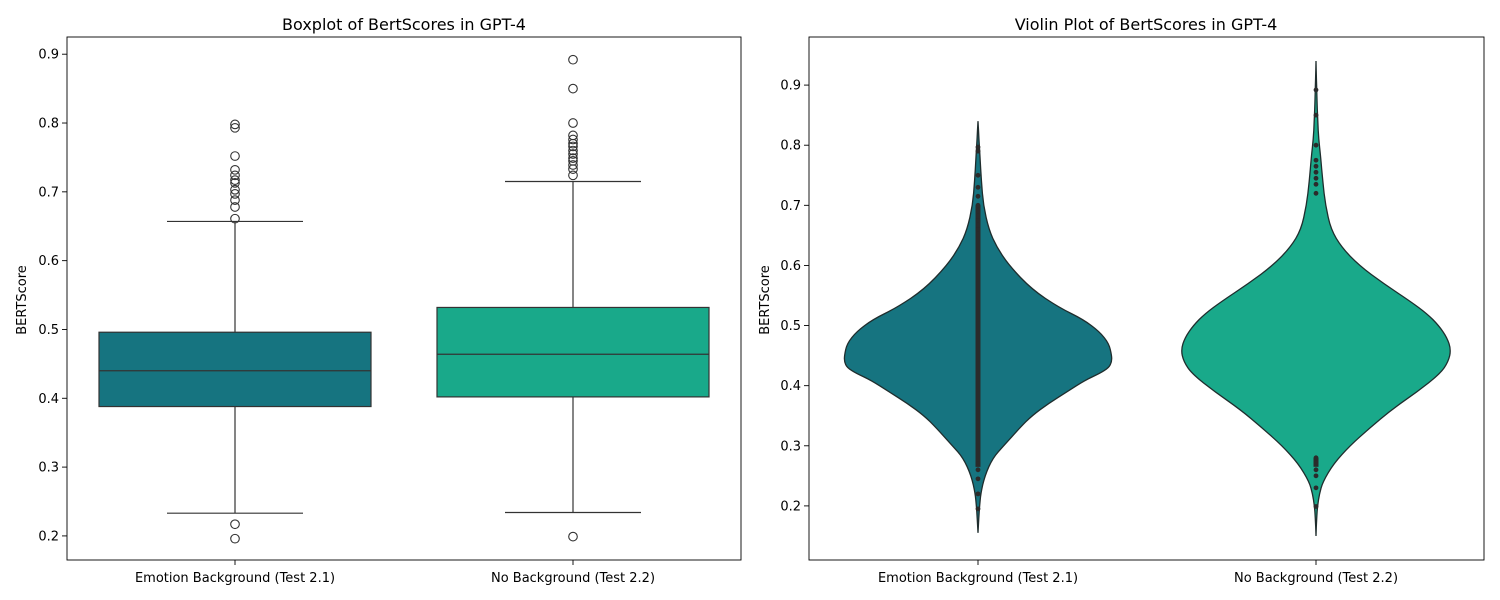 The image size is (1500, 600). What do you see at coordinates (790, 86) in the screenshot?
I see `violin-y-tick-label: 0.9` at bounding box center [790, 86].